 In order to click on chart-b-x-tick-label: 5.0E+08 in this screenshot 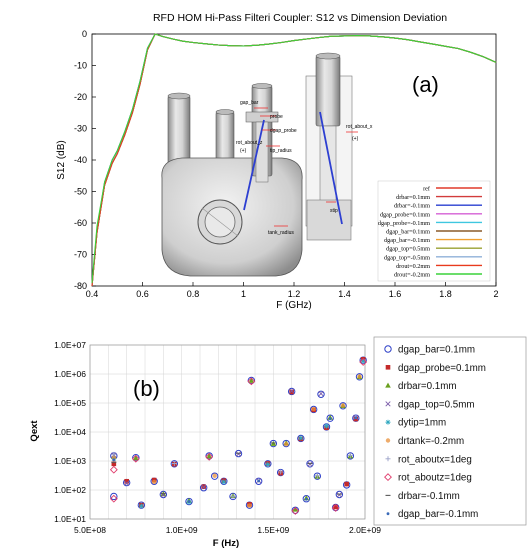, I will do `click(90, 530)`.